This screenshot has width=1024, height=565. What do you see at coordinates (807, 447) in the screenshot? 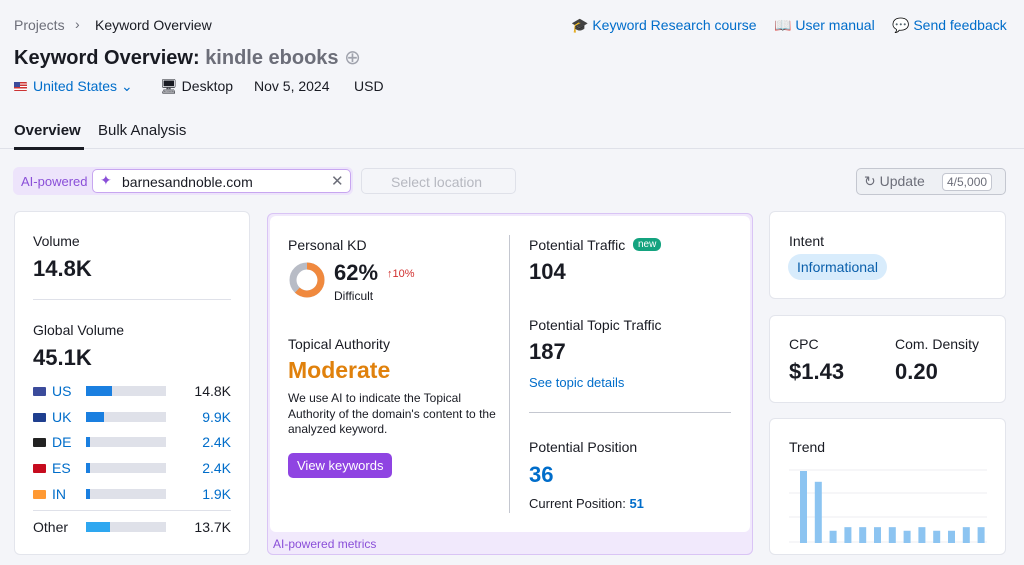
I see `trend-label: Trend` at bounding box center [807, 447].